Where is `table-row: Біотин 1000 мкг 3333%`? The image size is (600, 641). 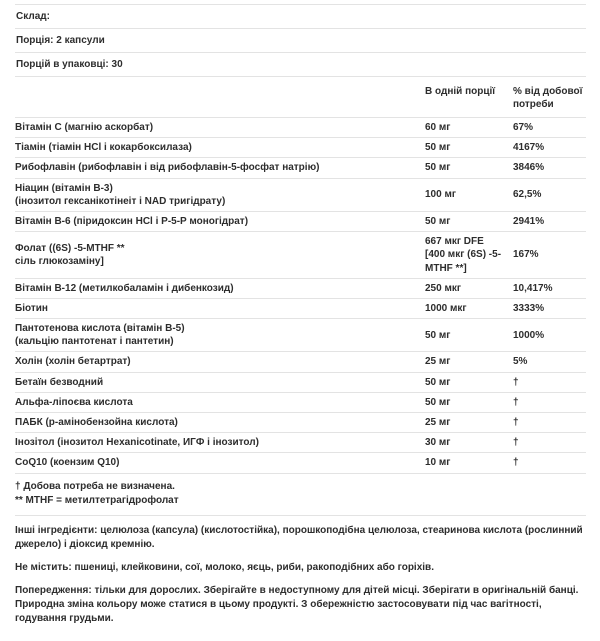 table-row: Біотин 1000 мкг 3333% is located at coordinates (300, 309).